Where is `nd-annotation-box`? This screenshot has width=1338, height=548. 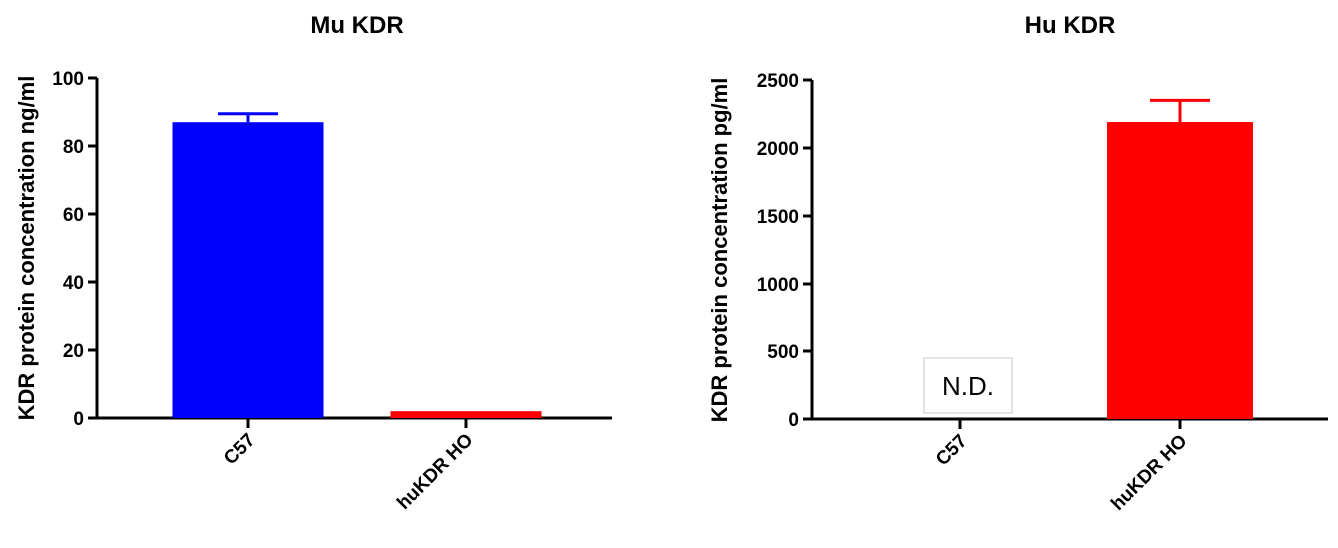 nd-annotation-box is located at coordinates (968, 385).